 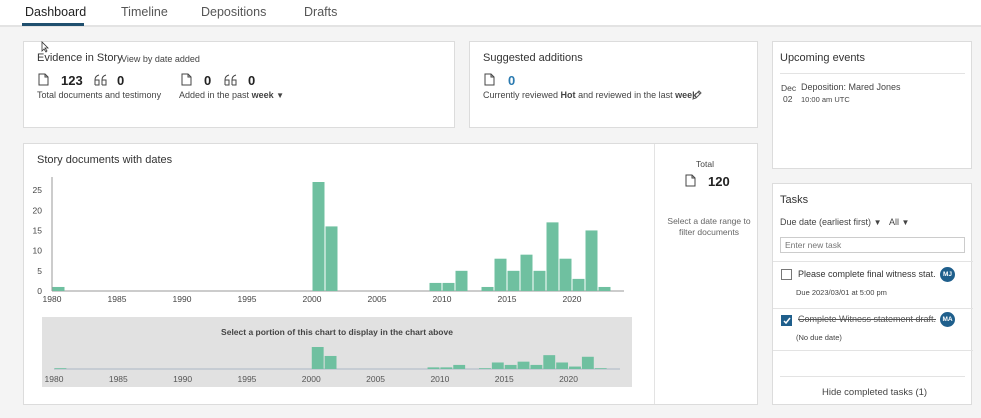 I want to click on task-due: Due 2023/03/01 at 5:00 pm, so click(x=841, y=292).